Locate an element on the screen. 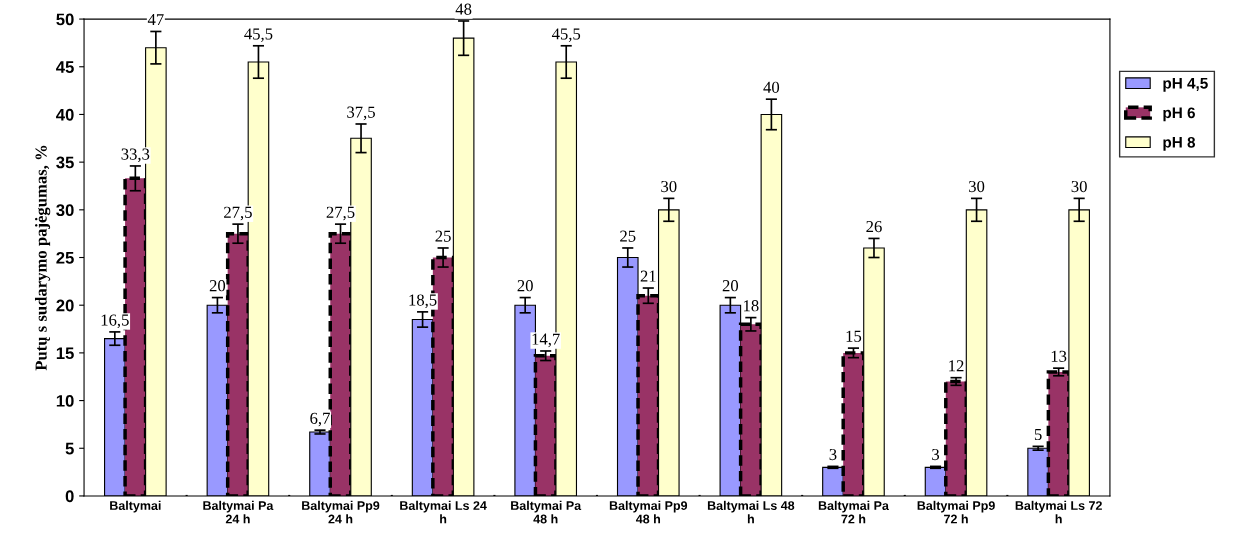  y-tick-label: 0 is located at coordinates (69, 496).